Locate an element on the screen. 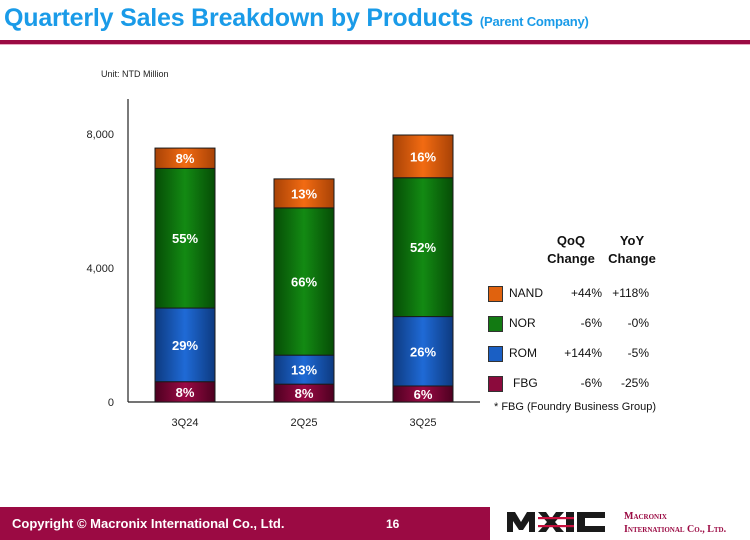 The width and height of the screenshot is (750, 540). unit-label: Unit: NTD Million is located at coordinates (135, 74).